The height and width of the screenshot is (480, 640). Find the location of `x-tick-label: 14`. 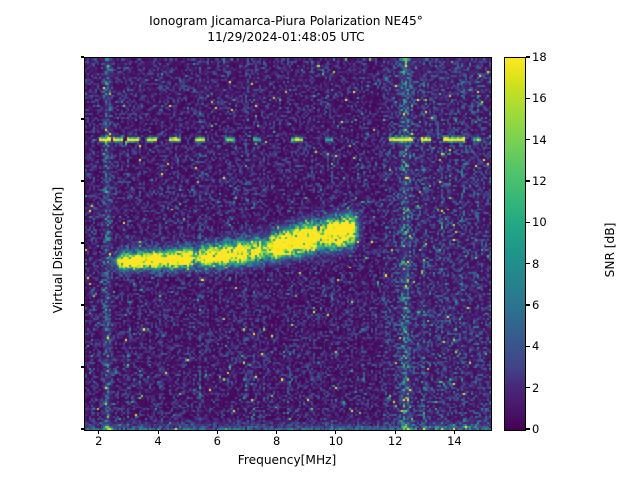

x-tick-label: 14 is located at coordinates (454, 441).